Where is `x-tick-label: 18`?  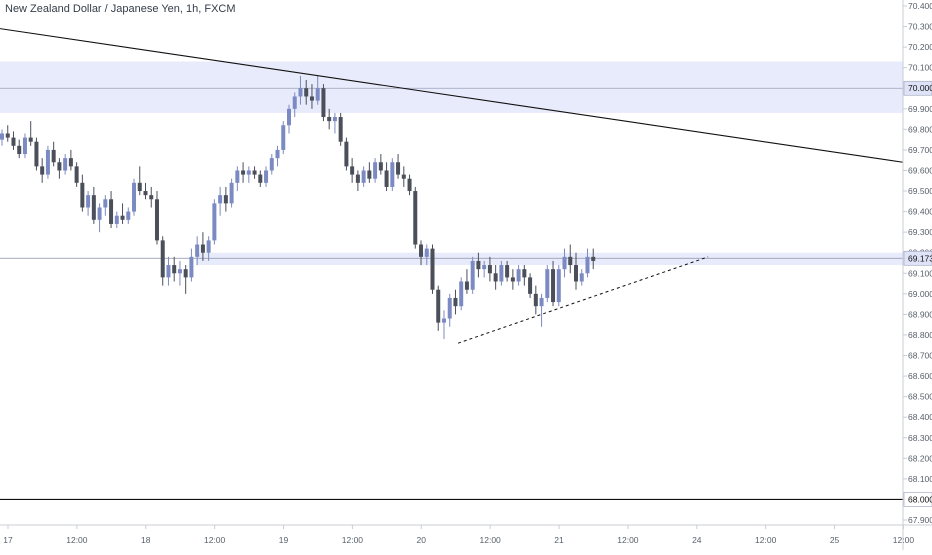
x-tick-label: 18 is located at coordinates (146, 540).